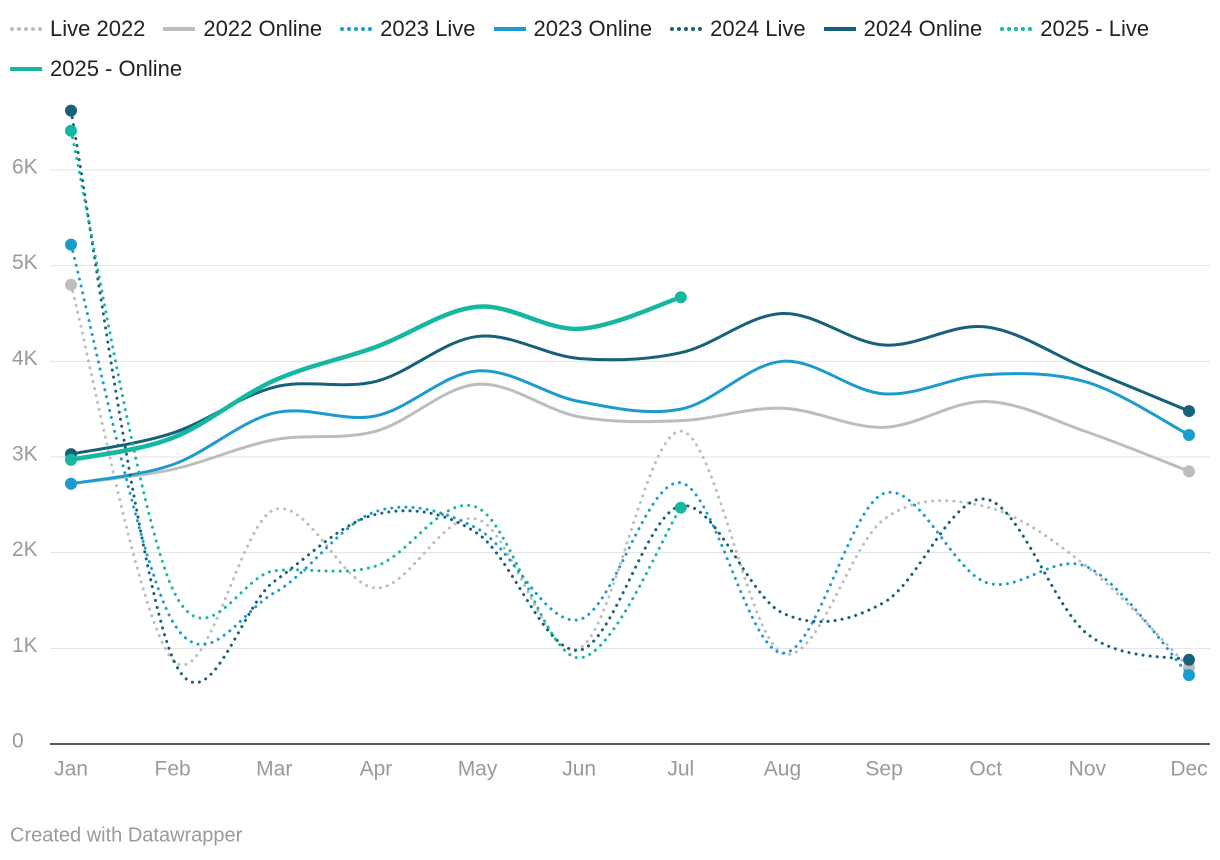 This screenshot has height=860, width=1220. Describe the element at coordinates (680, 769) in the screenshot. I see `x-tick-label: Jul` at that location.